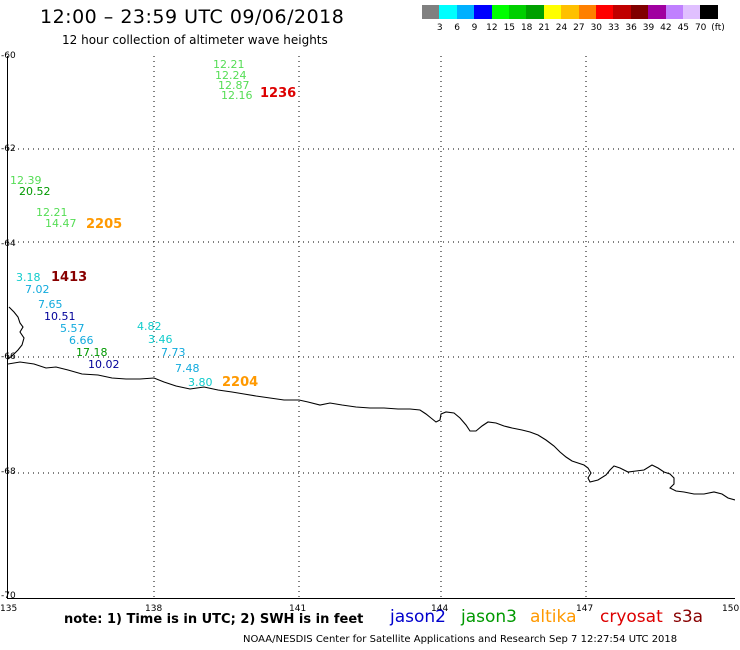 This screenshot has height=650, width=740. I want to click on satellite-altika: altika, so click(553, 617).